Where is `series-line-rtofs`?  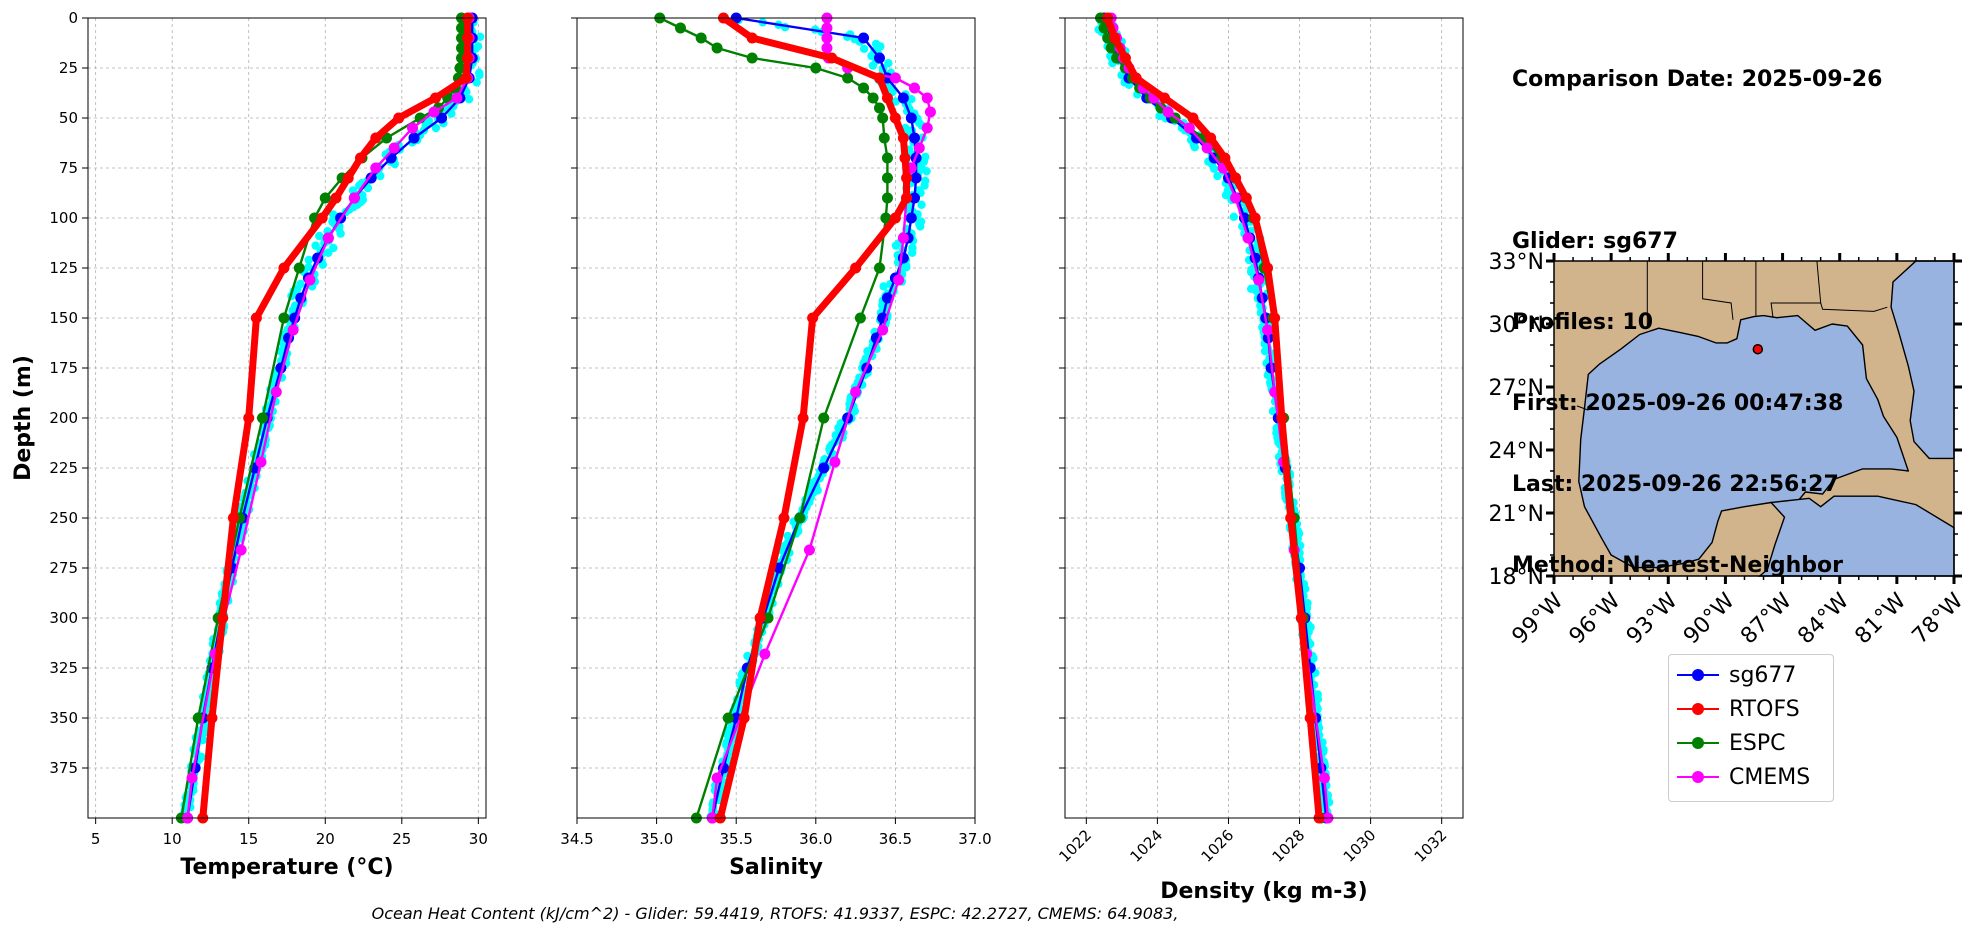 series-line-rtofs is located at coordinates (813, 417).